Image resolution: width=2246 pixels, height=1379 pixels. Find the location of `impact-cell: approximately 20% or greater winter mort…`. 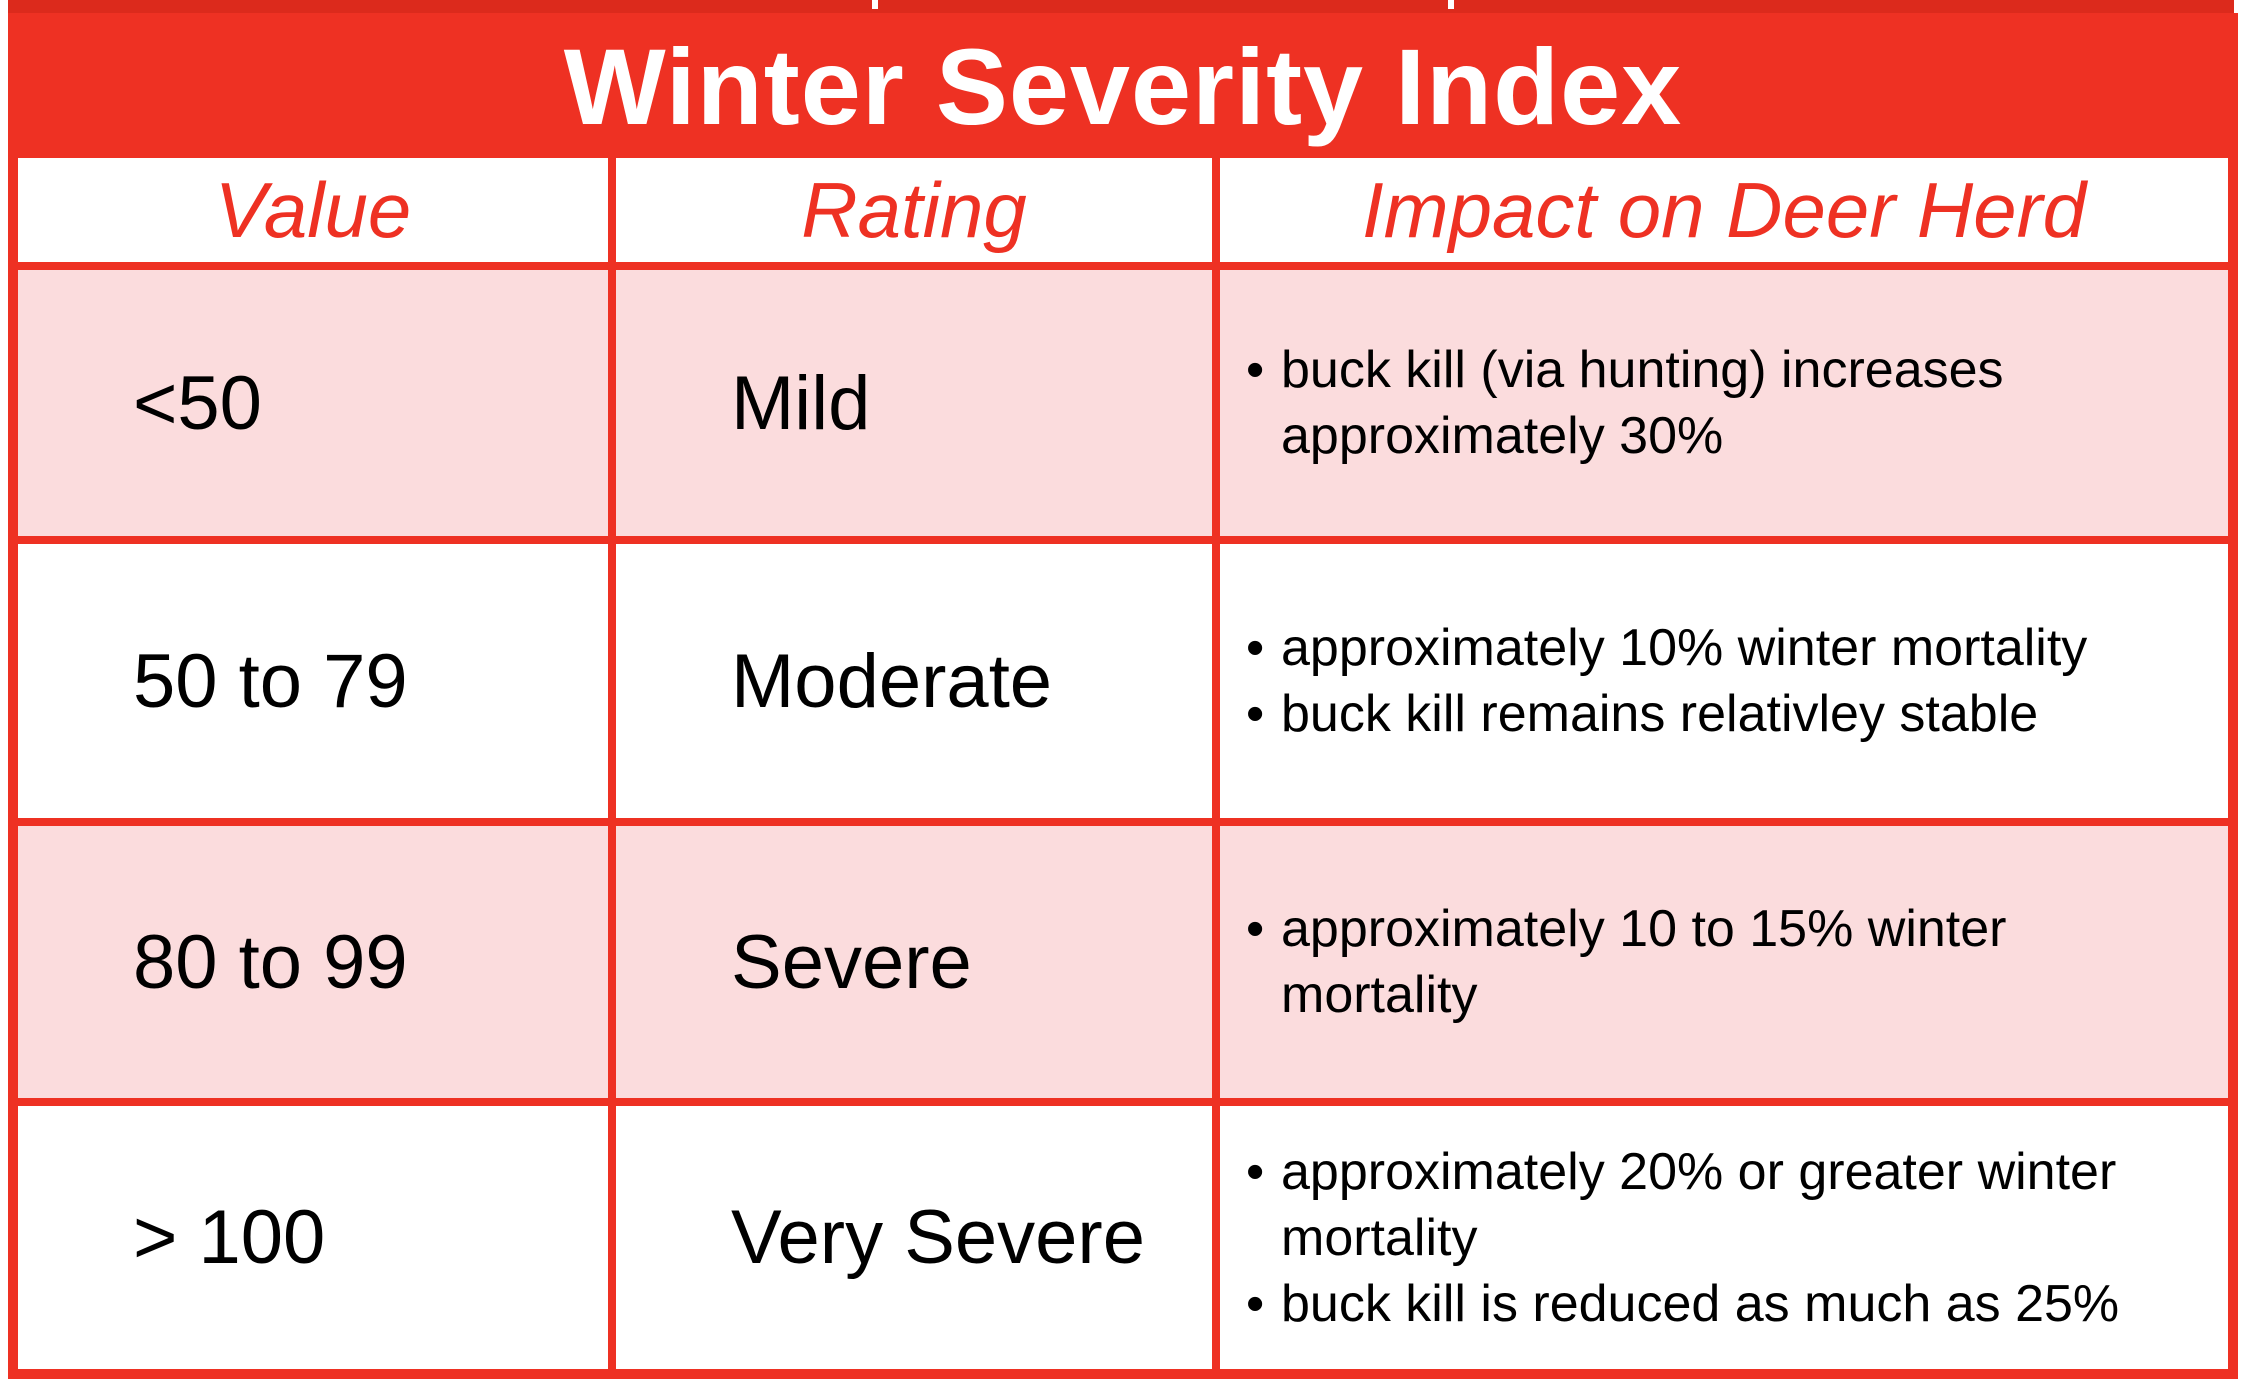

impact-cell: approximately 20% or greater winter mort… is located at coordinates (1724, 1237).